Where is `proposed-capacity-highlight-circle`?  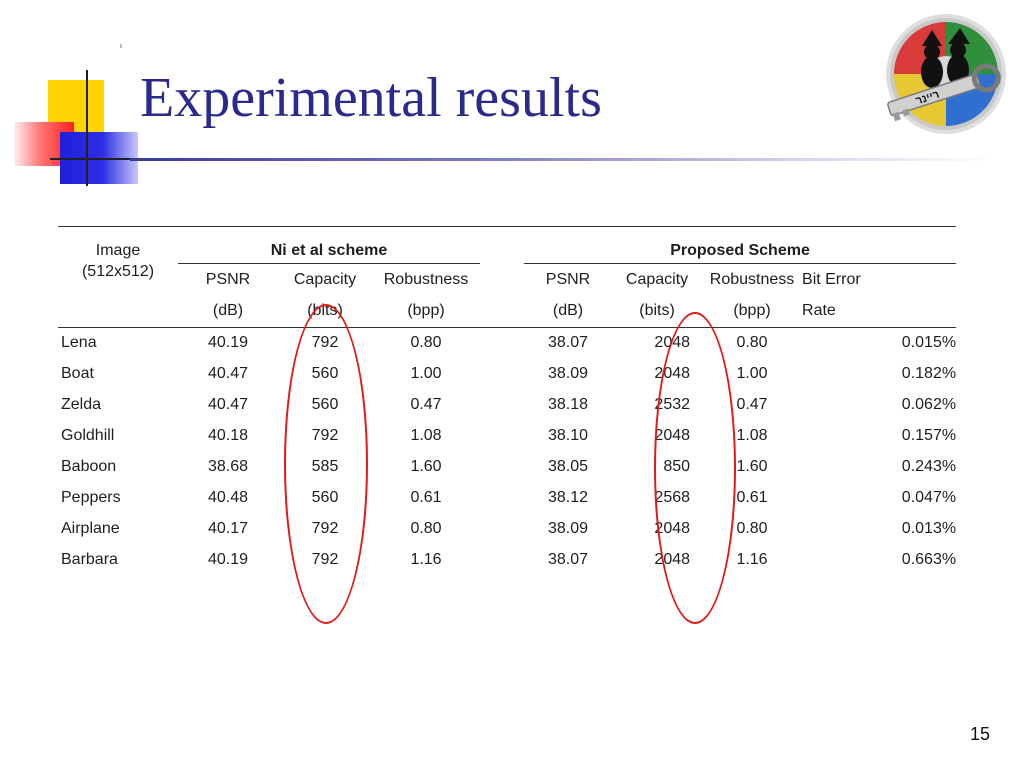 proposed-capacity-highlight-circle is located at coordinates (695, 468).